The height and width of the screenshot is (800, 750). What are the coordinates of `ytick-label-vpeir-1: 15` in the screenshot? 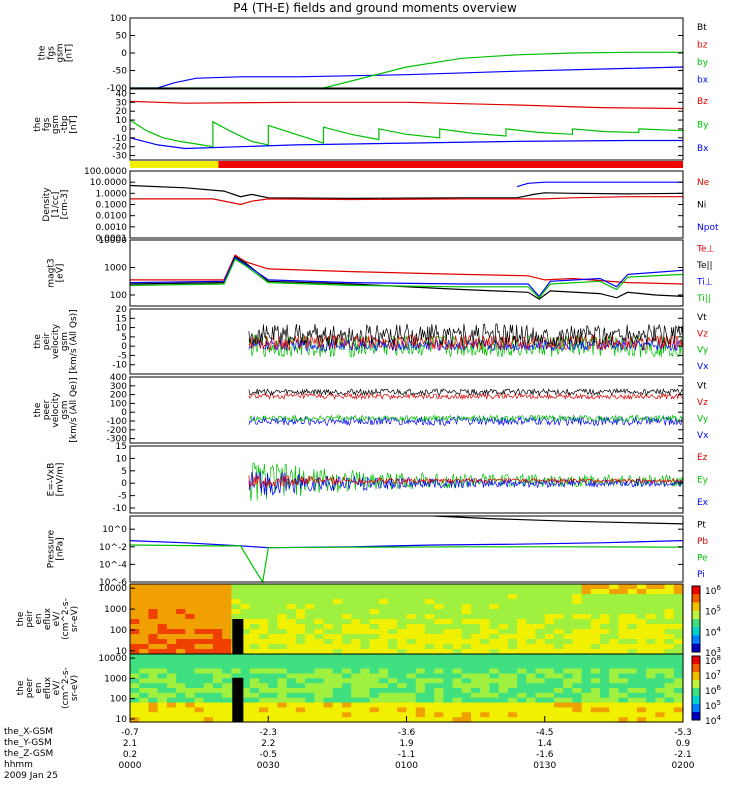 It's located at (121, 319).